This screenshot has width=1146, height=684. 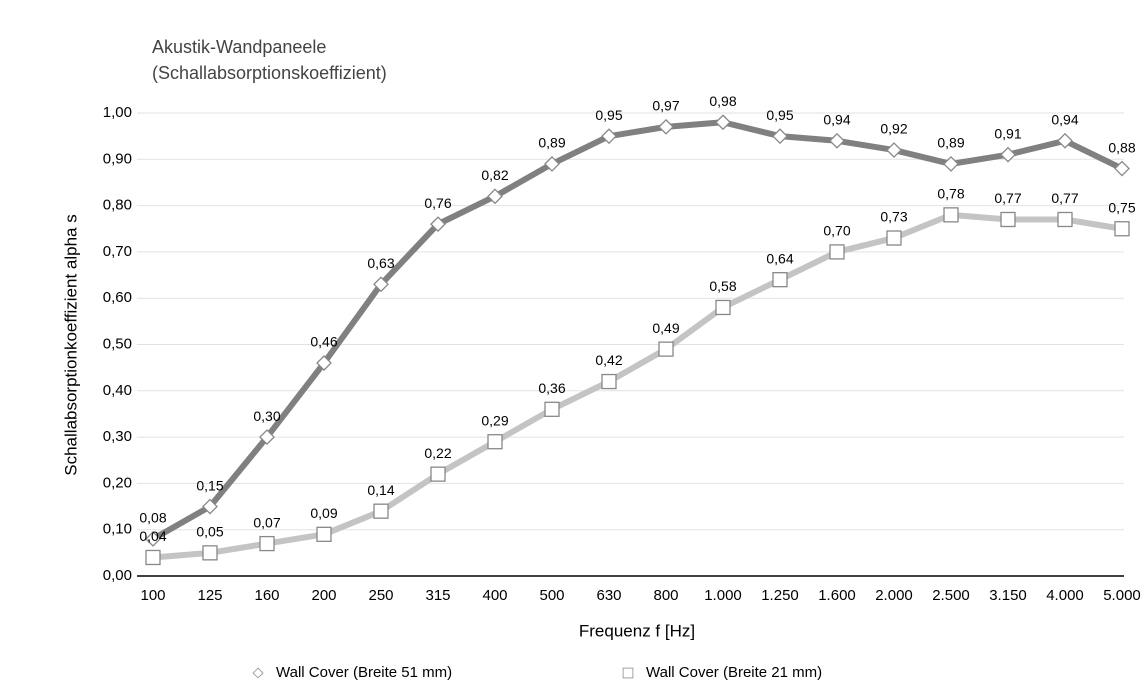 I want to click on data-label: 0,46, so click(x=323, y=342).